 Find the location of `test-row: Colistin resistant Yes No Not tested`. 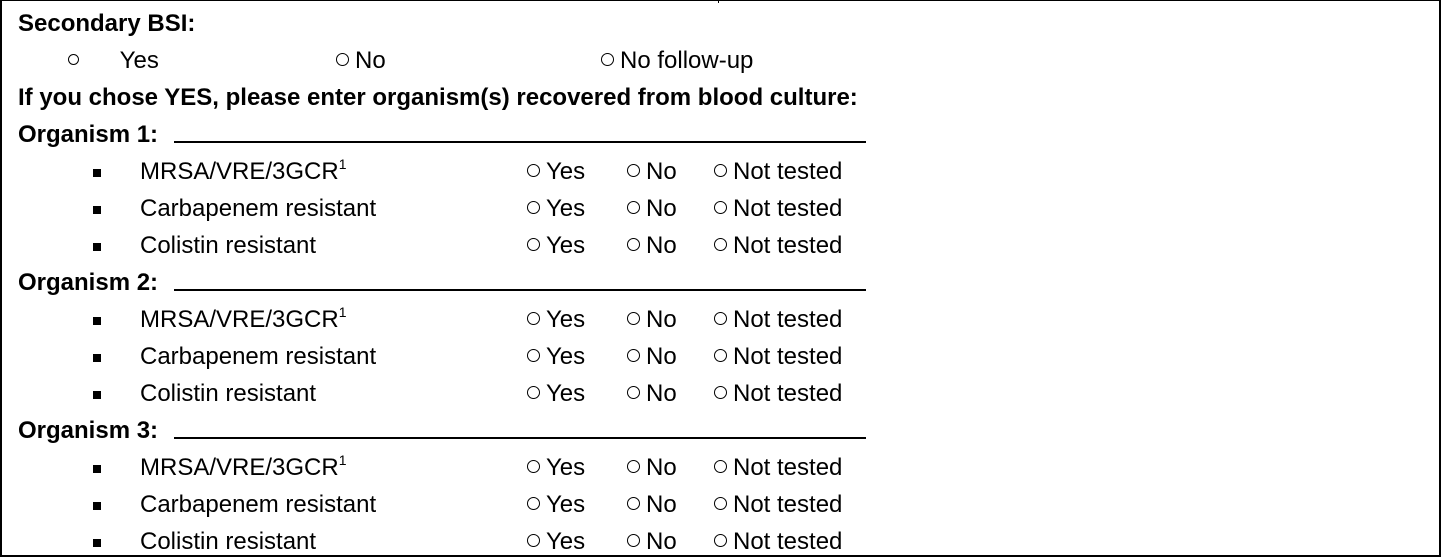

test-row: Colistin resistant Yes No Not tested is located at coordinates (729, 244).